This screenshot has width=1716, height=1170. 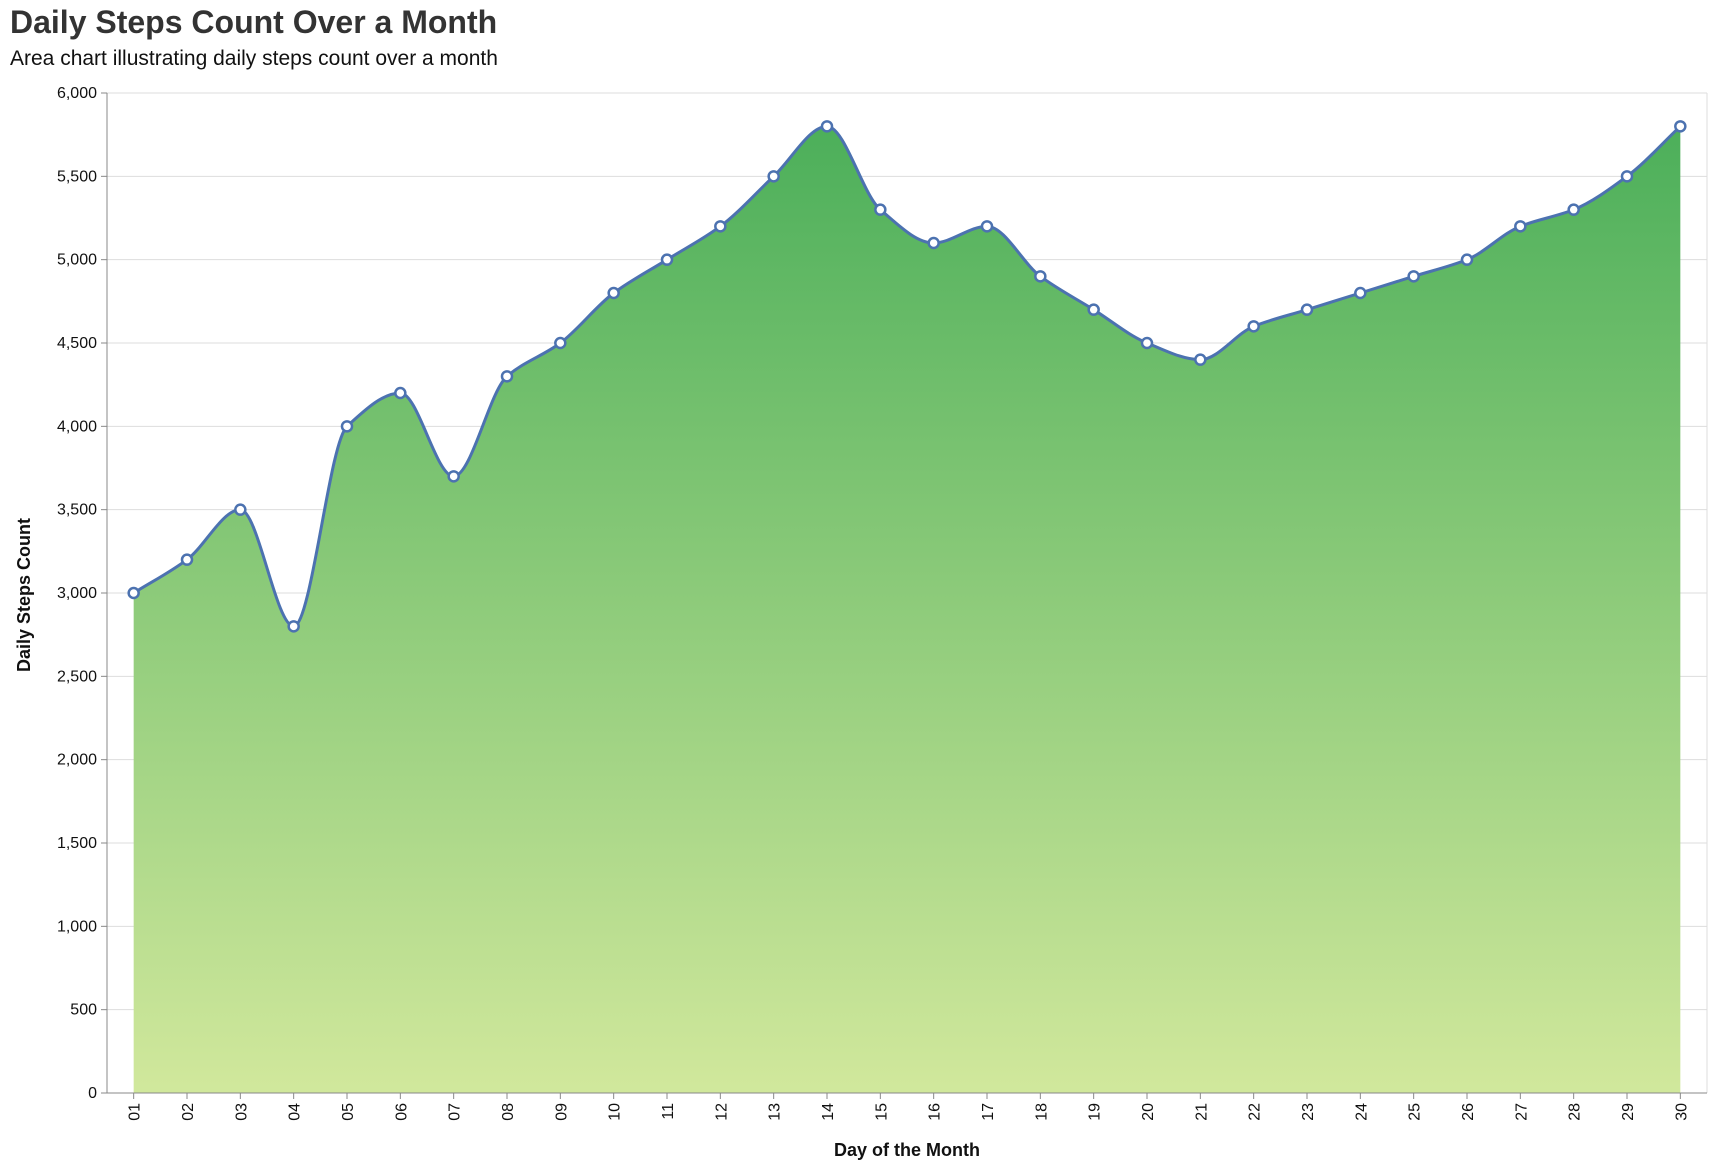 What do you see at coordinates (508, 1112) in the screenshot?
I see `x-tick-label: 08` at bounding box center [508, 1112].